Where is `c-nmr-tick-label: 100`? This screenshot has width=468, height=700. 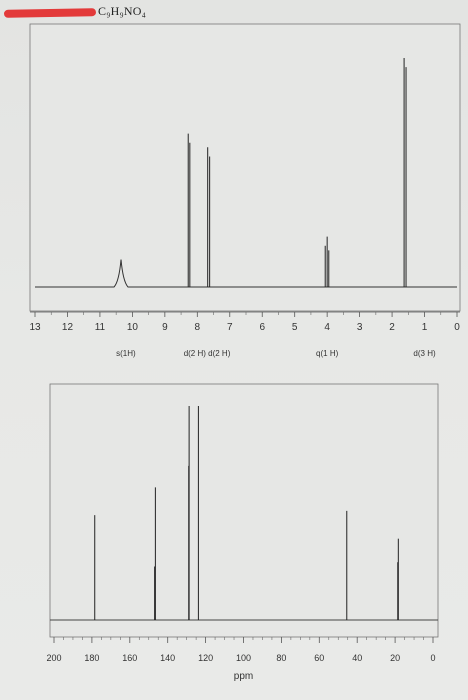 c-nmr-tick-label: 100 is located at coordinates (243, 658).